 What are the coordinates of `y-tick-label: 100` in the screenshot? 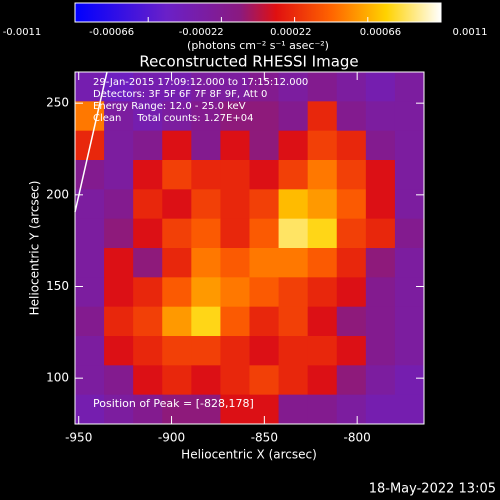 It's located at (57, 378).